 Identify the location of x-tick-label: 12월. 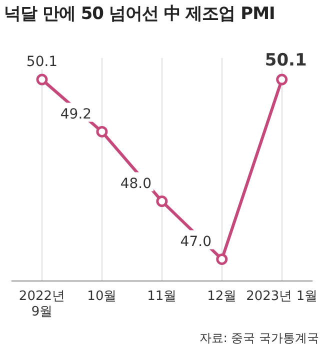
(222, 296).